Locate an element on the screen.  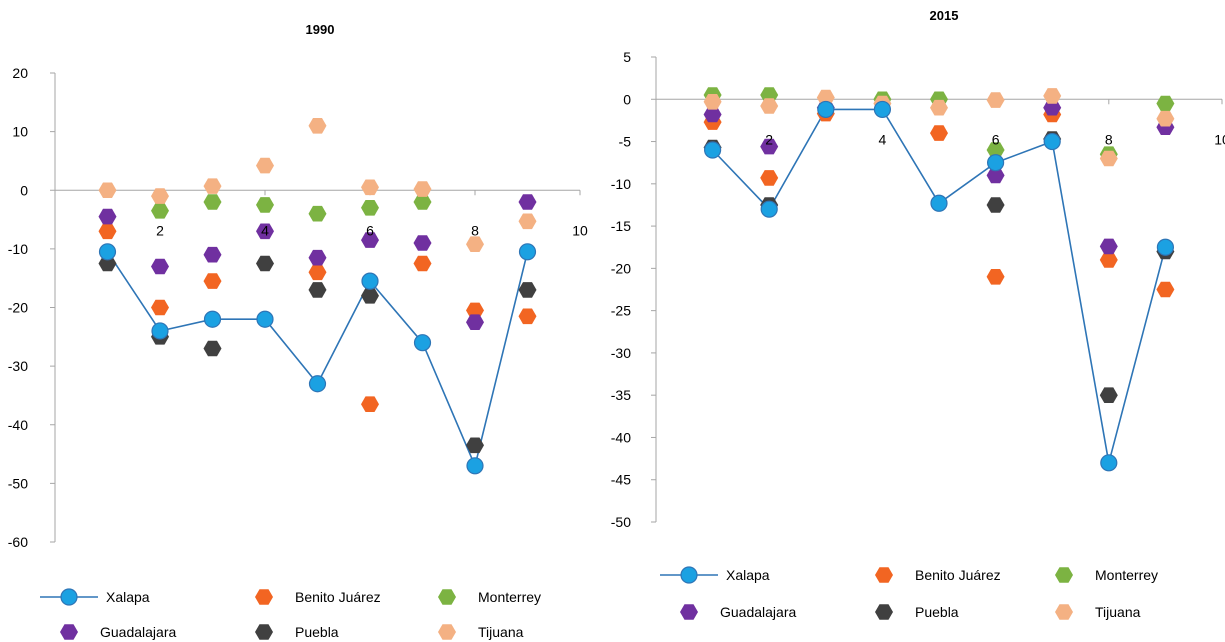
y-tick-label: 5 is located at coordinates (627, 57).